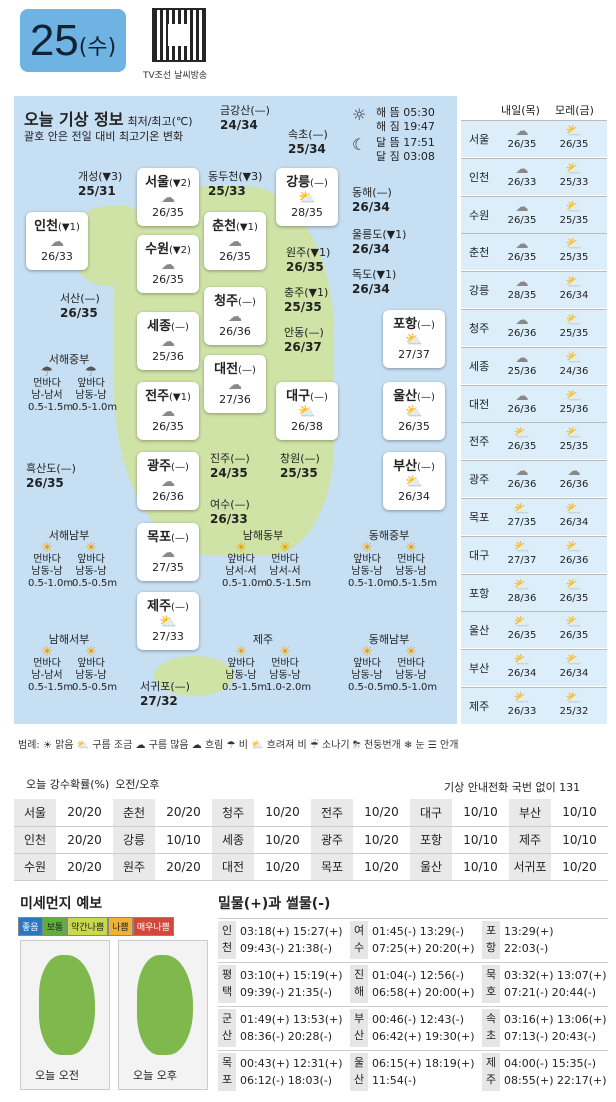 The image size is (616, 1102). What do you see at coordinates (30, 926) in the screenshot?
I see `dust-level: 좋음` at bounding box center [30, 926].